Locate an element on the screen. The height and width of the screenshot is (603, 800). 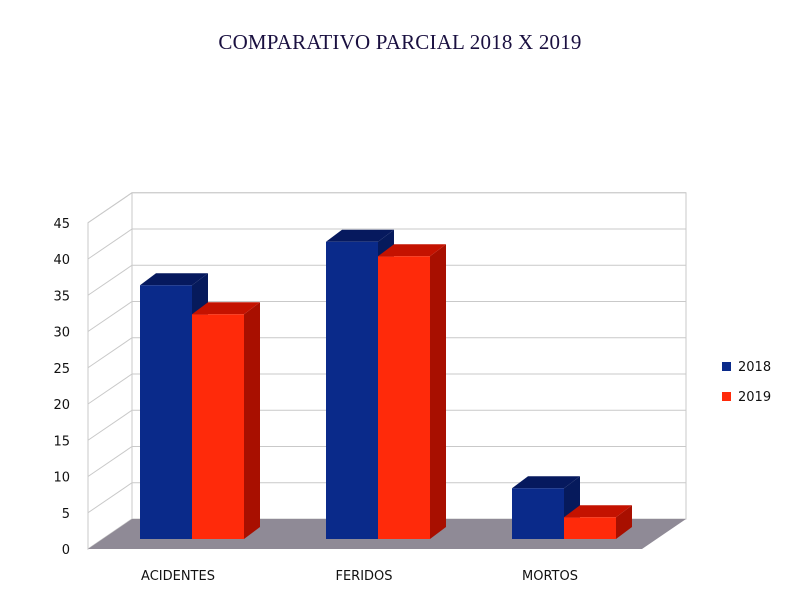
y-tick-label: 20 is located at coordinates (61, 405).